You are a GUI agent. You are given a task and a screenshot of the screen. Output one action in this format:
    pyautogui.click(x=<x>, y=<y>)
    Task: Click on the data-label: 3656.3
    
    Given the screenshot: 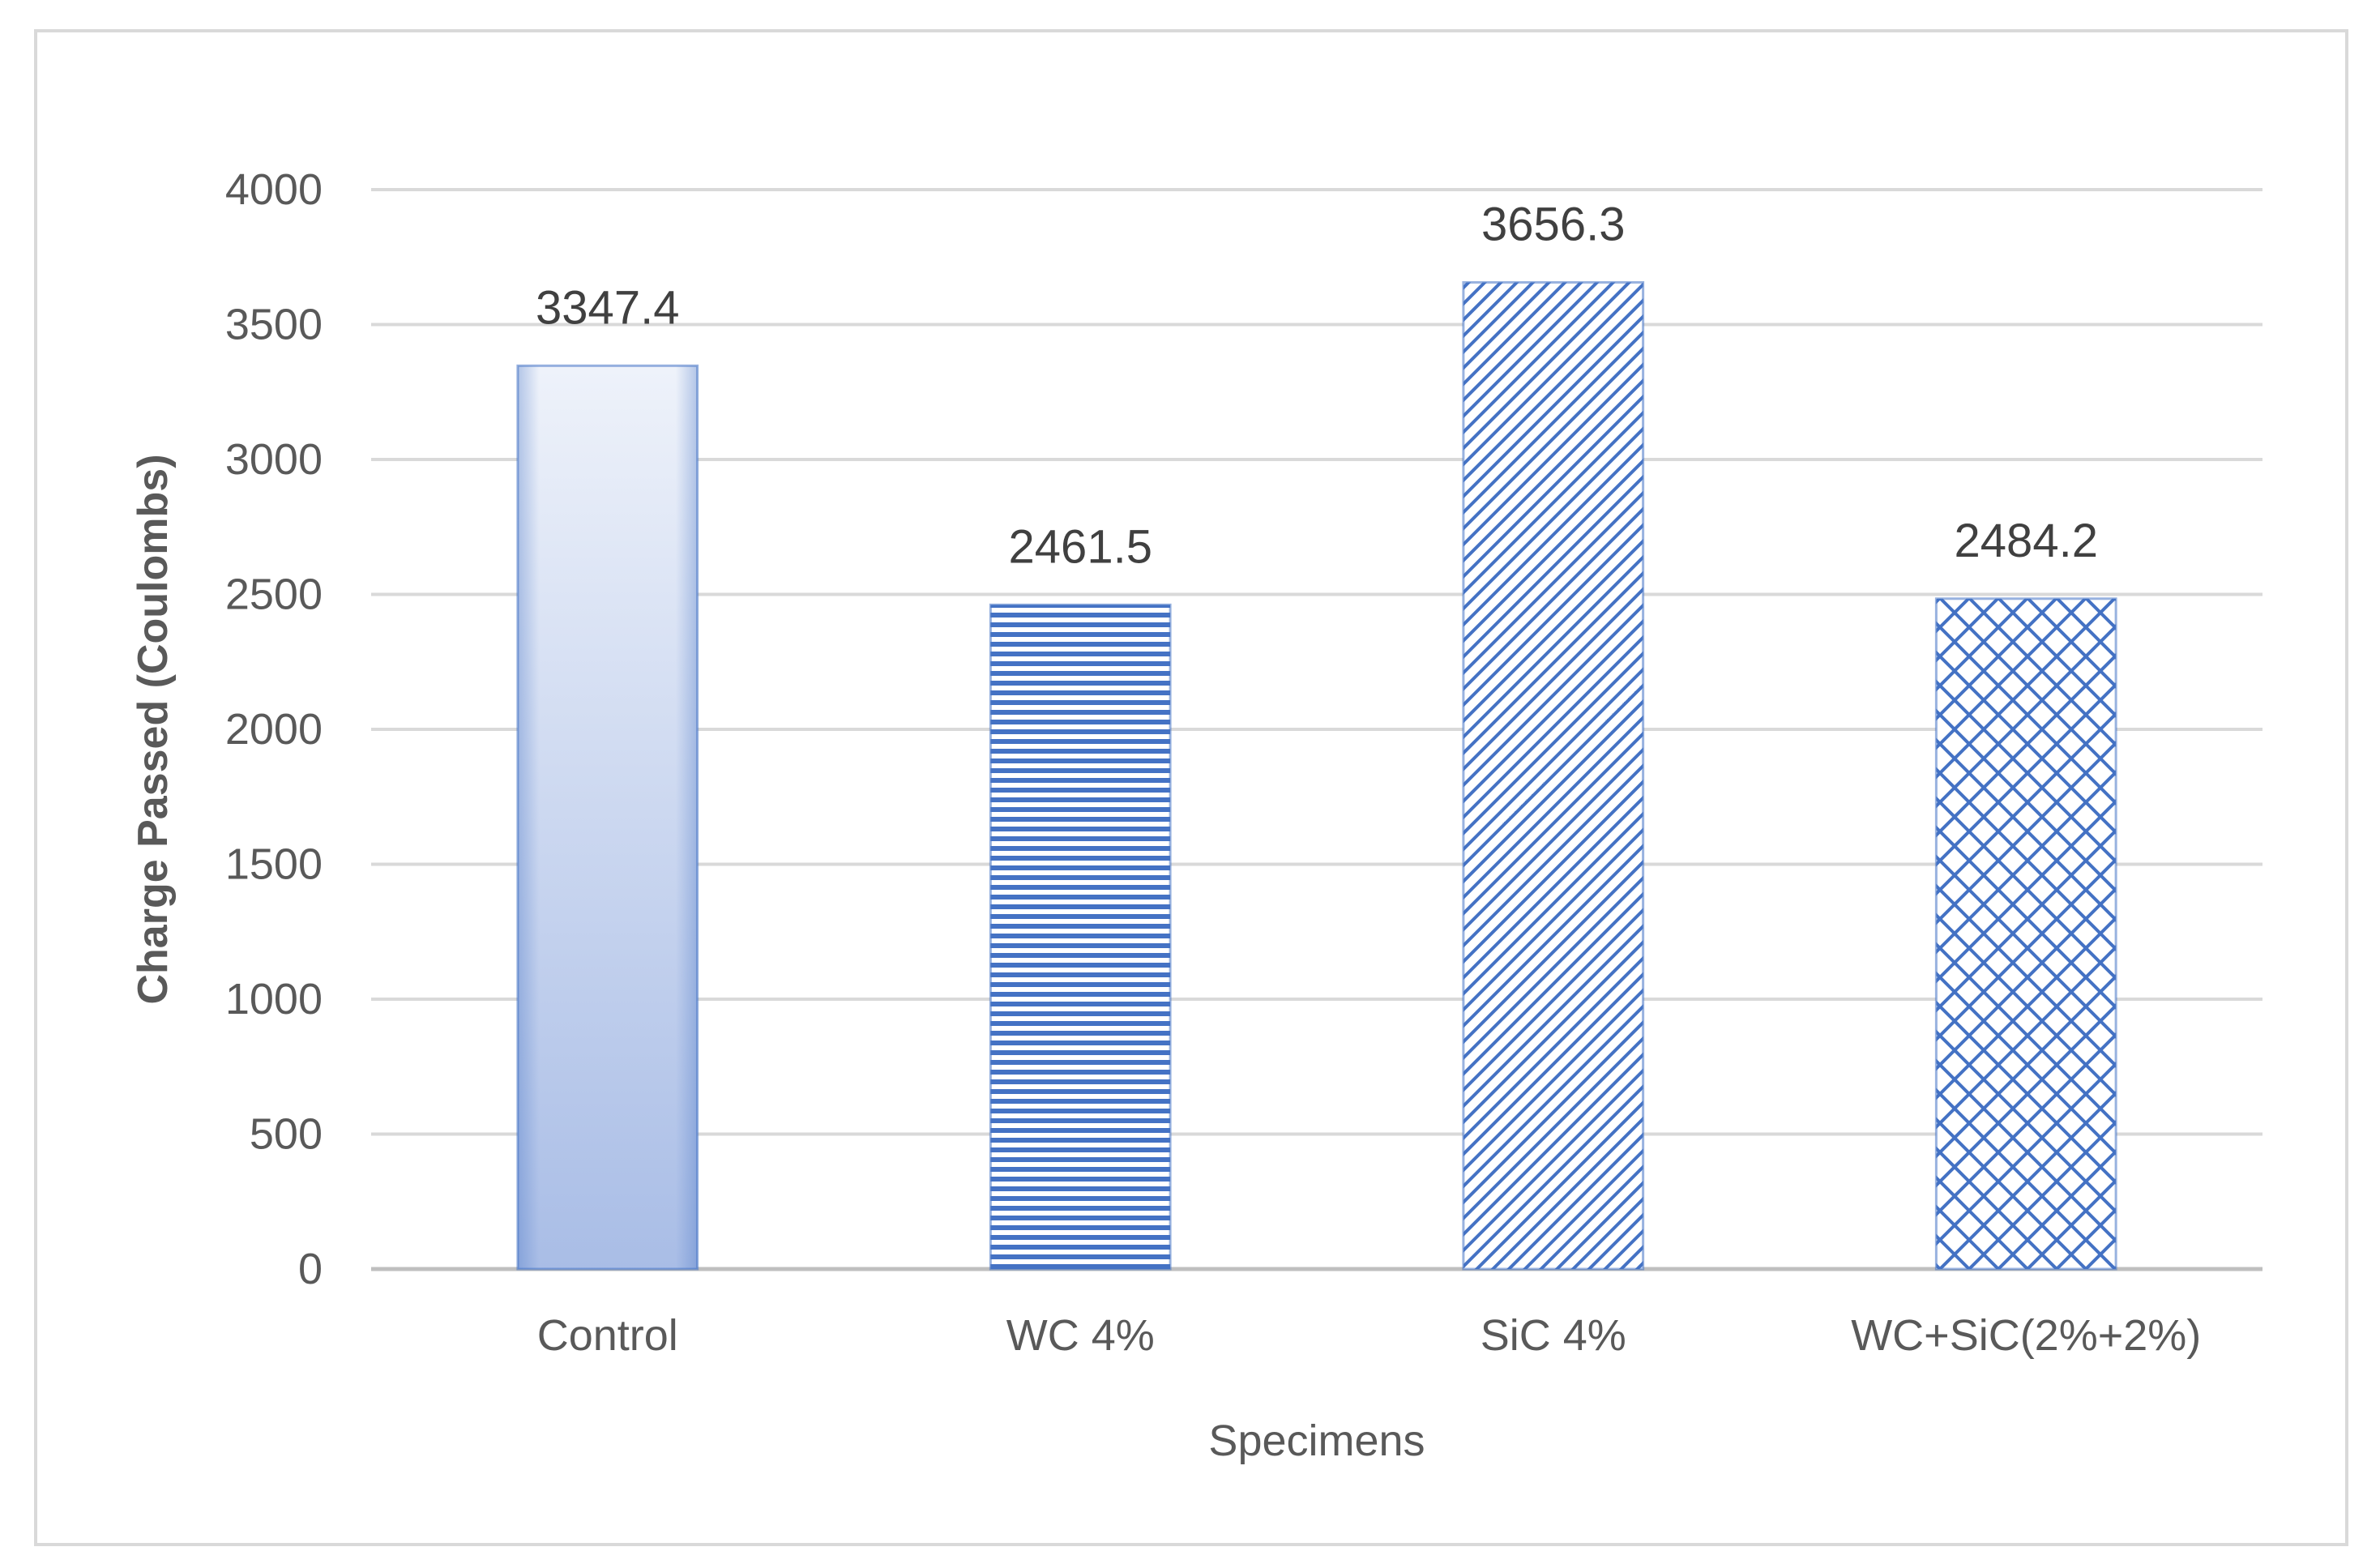 What is the action you would take?
    pyautogui.click(x=1553, y=224)
    